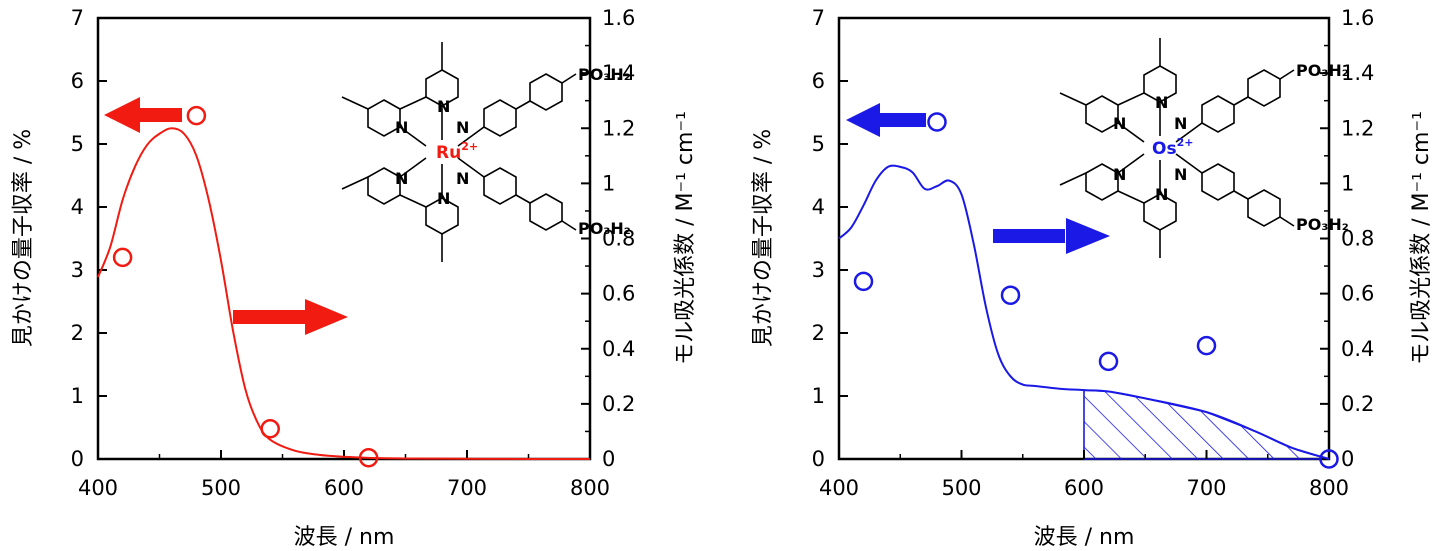 This screenshot has height=551, width=1438. Describe the element at coordinates (486, 152) in the screenshot. I see `ru-complex-structure: Ru2+ PO₃H₂ PO₃H₂ N N N N N N` at that location.